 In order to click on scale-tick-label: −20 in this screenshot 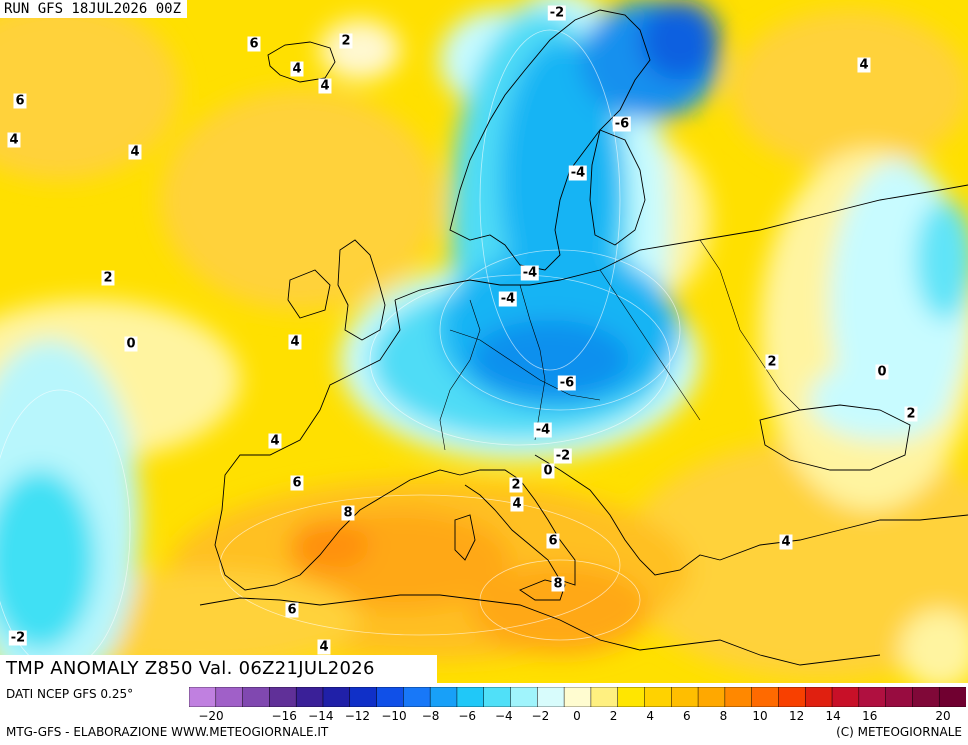, I will do `click(211, 716)`.